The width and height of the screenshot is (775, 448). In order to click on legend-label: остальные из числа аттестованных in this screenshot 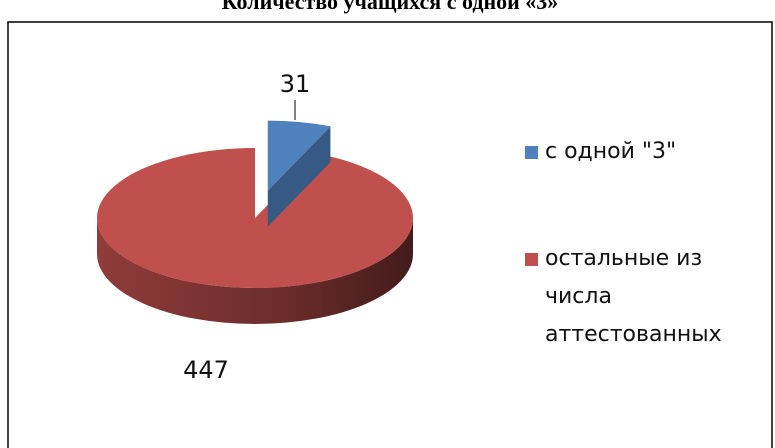, I will do `click(633, 296)`.